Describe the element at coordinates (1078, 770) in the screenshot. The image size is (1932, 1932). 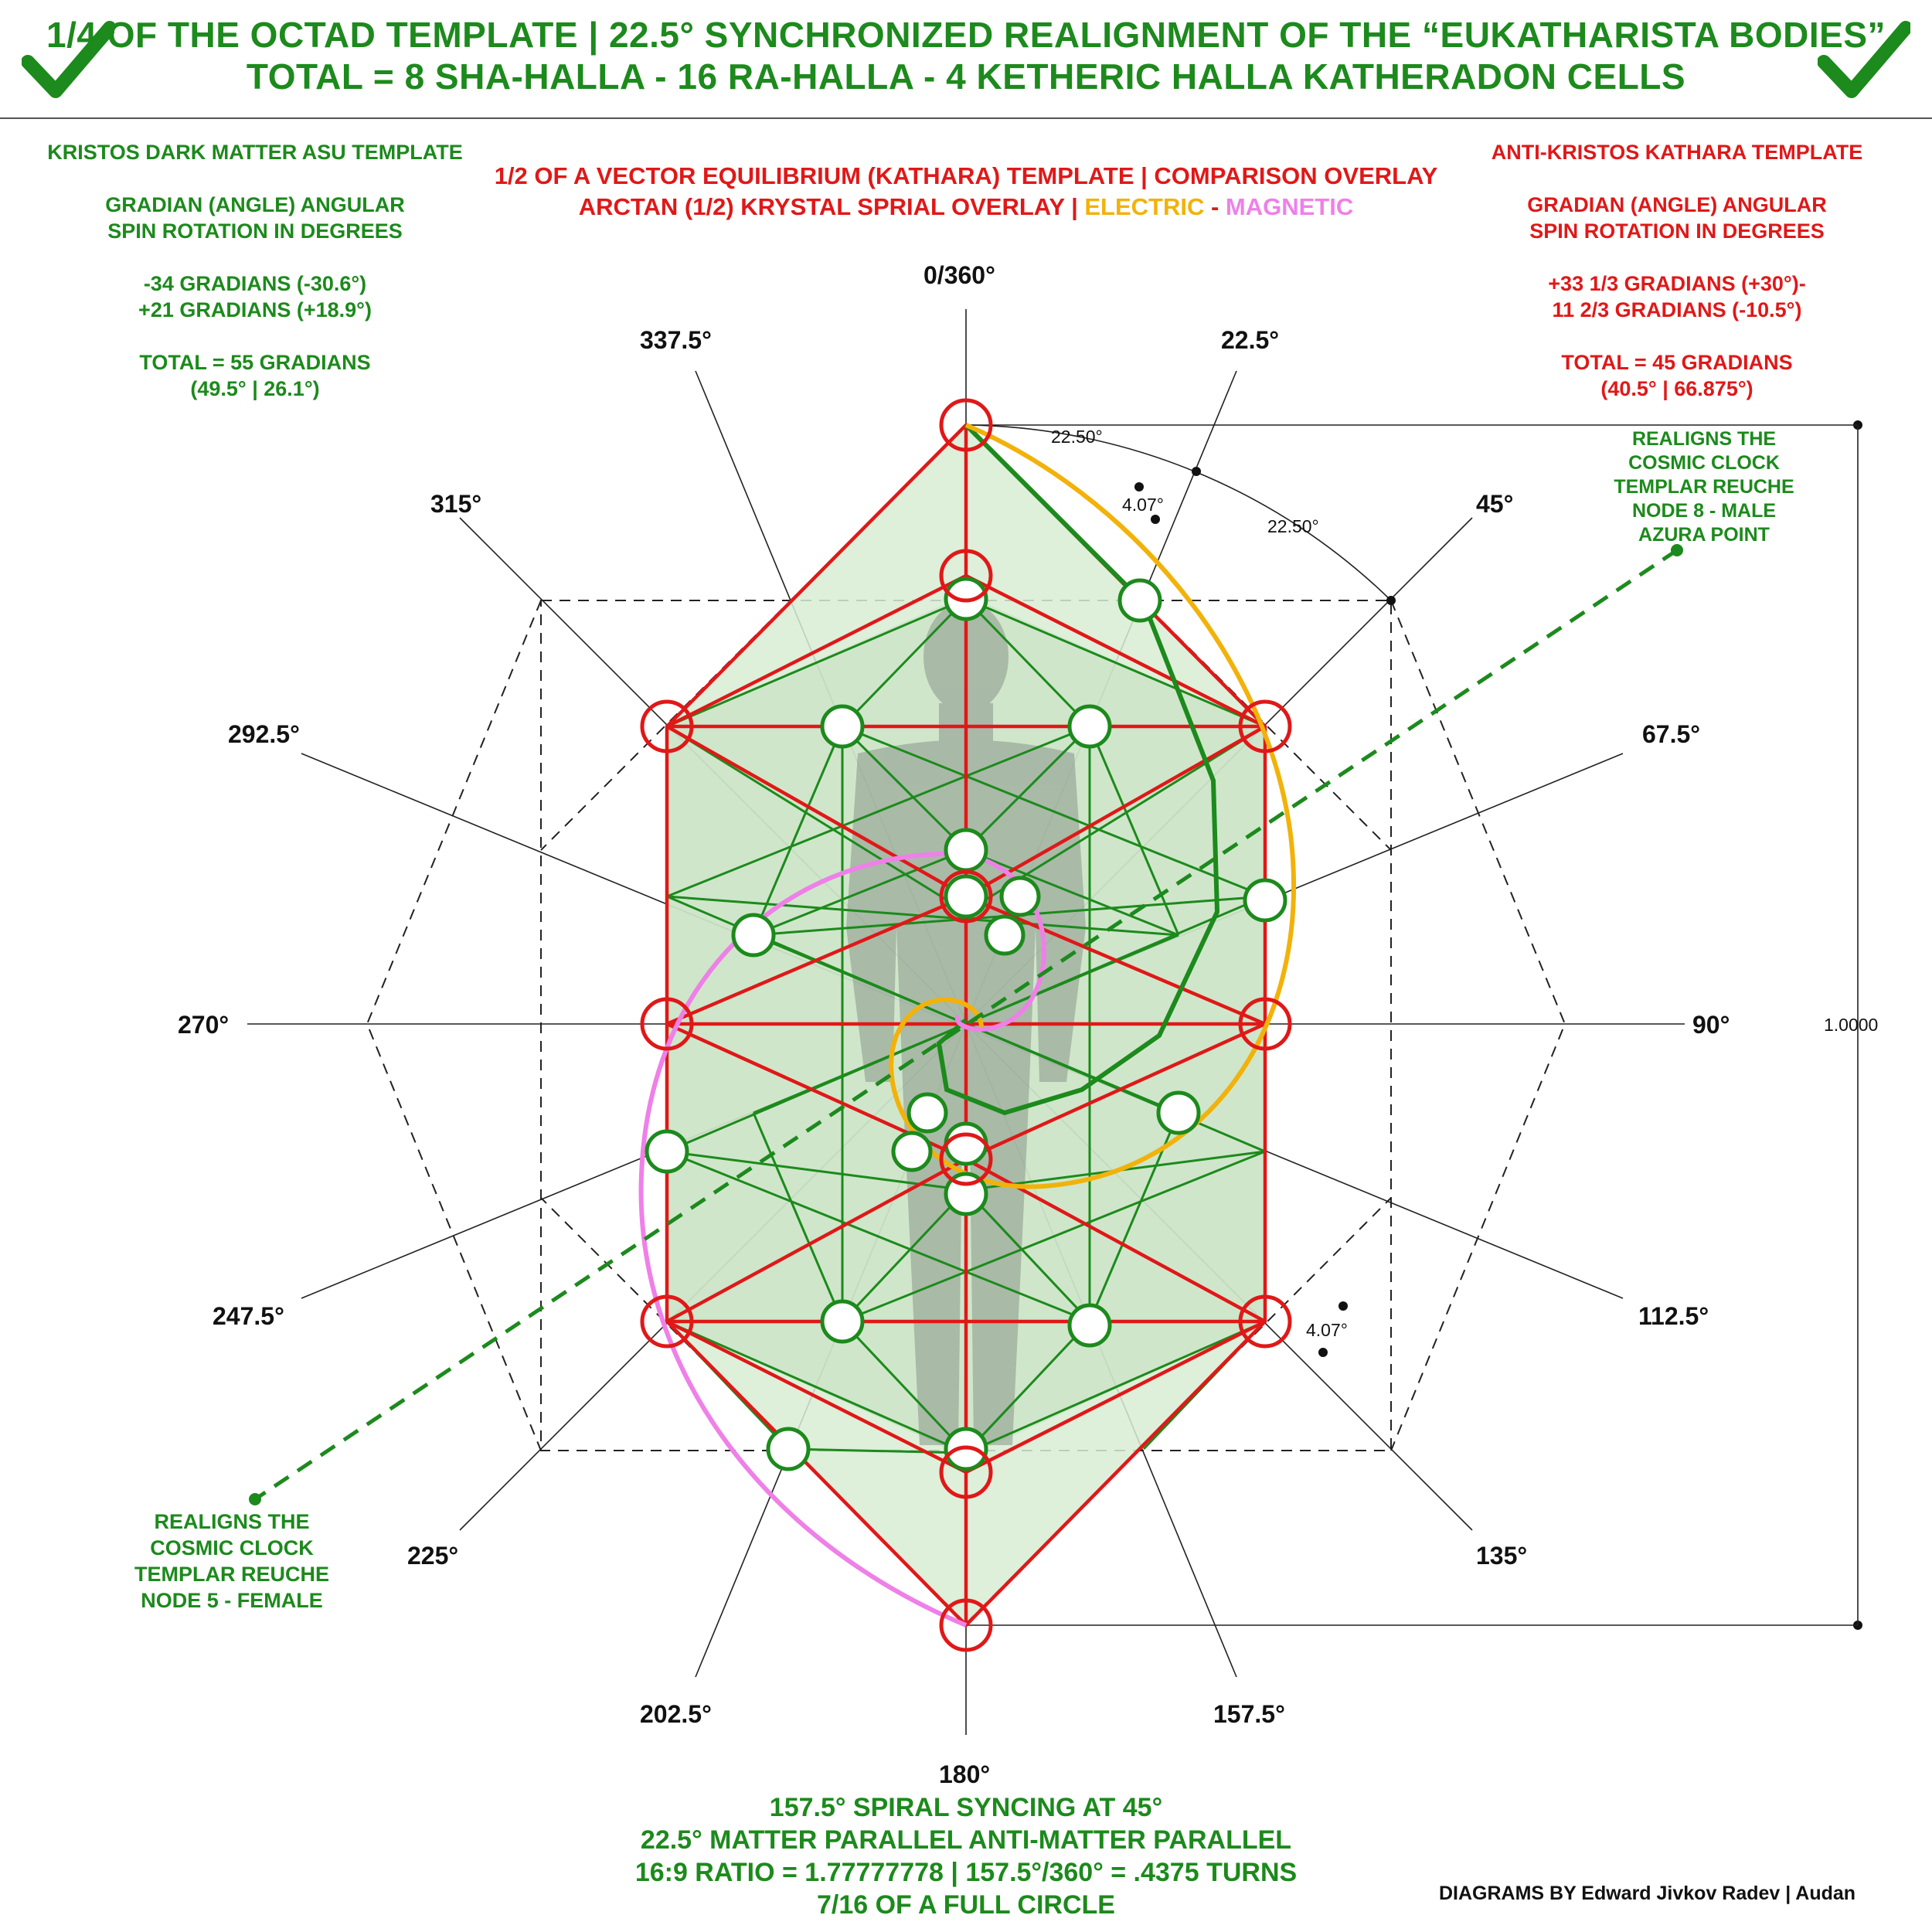
I see `green-spiral` at that location.